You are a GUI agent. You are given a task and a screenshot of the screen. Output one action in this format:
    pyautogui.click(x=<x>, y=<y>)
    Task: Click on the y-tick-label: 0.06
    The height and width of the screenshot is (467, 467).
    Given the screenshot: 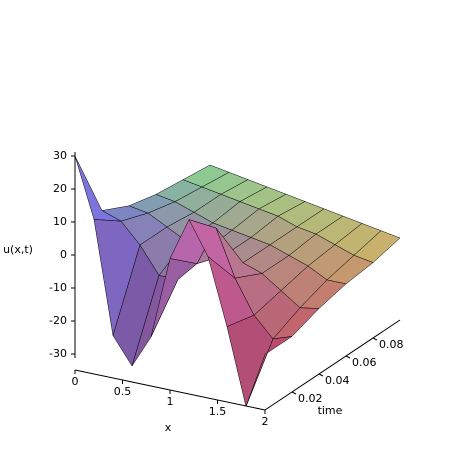 What is the action you would take?
    pyautogui.click(x=364, y=362)
    